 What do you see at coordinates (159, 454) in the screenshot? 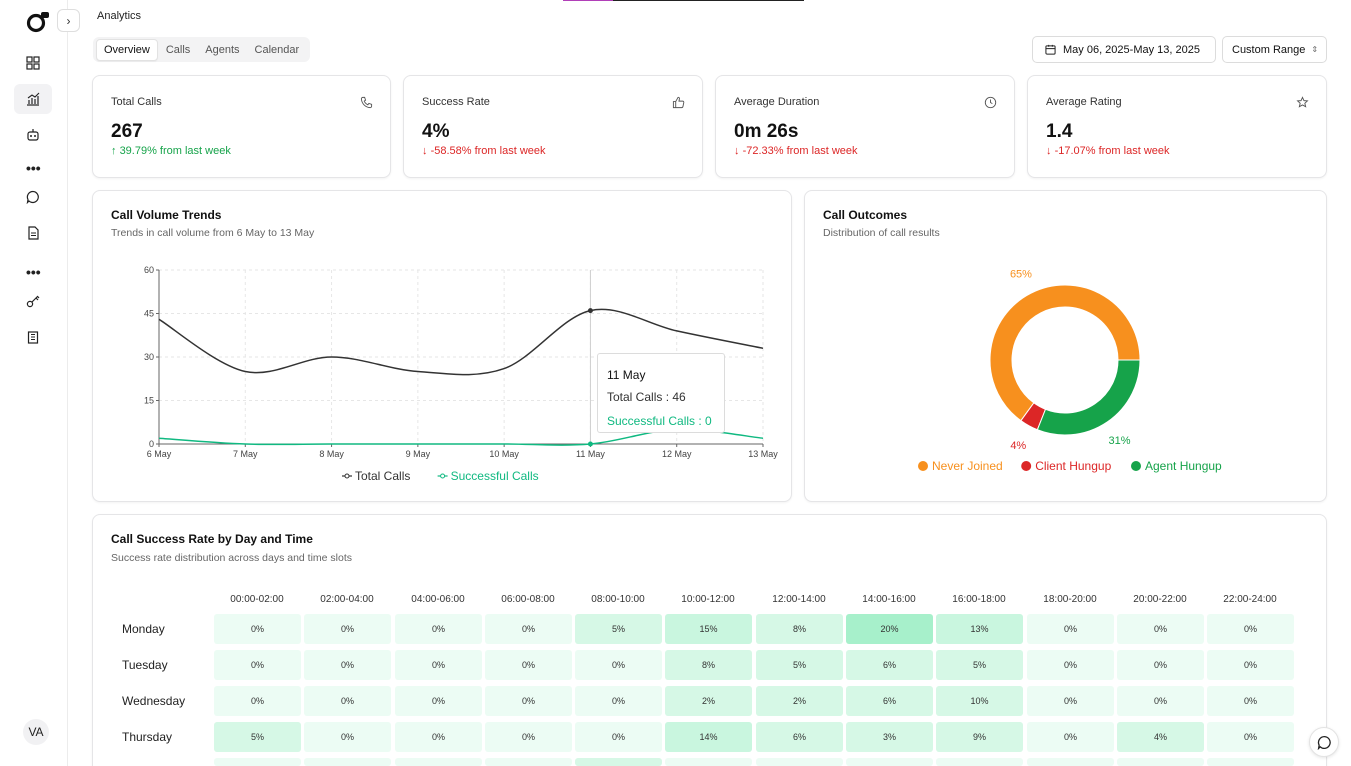
I see `x-tick-label: 6 May` at bounding box center [159, 454].